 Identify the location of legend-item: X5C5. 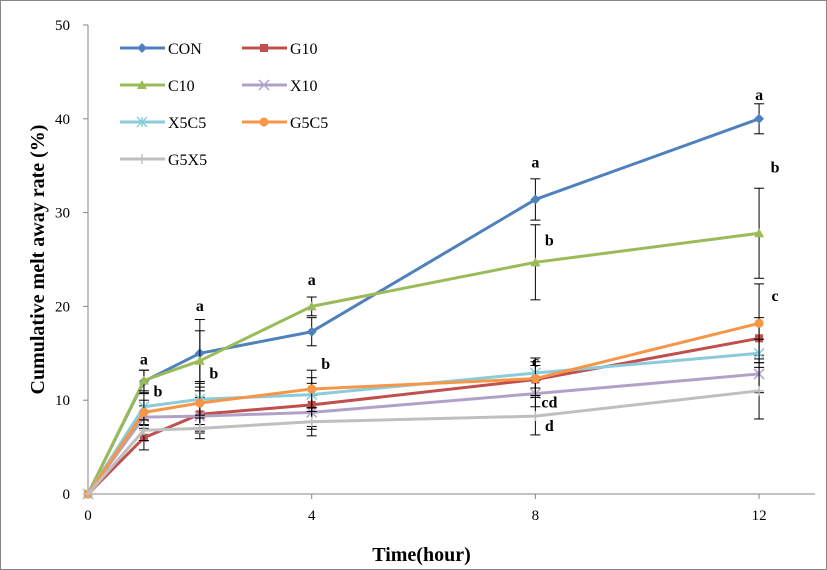
(163, 123).